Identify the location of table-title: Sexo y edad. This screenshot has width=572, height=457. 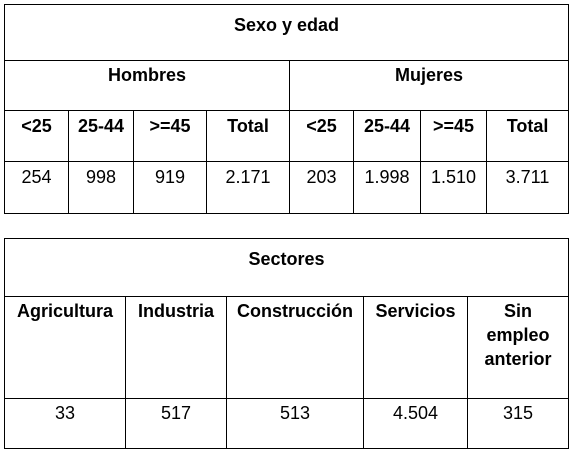
(286, 32).